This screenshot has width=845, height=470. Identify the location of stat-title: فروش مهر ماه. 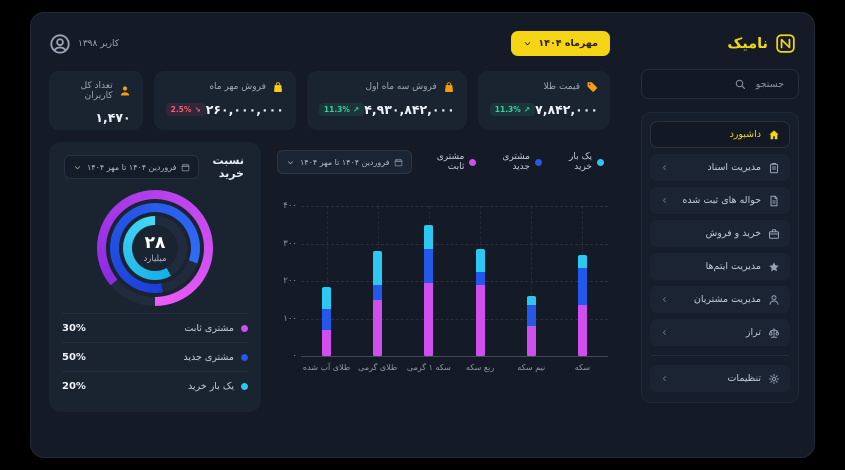
(237, 87).